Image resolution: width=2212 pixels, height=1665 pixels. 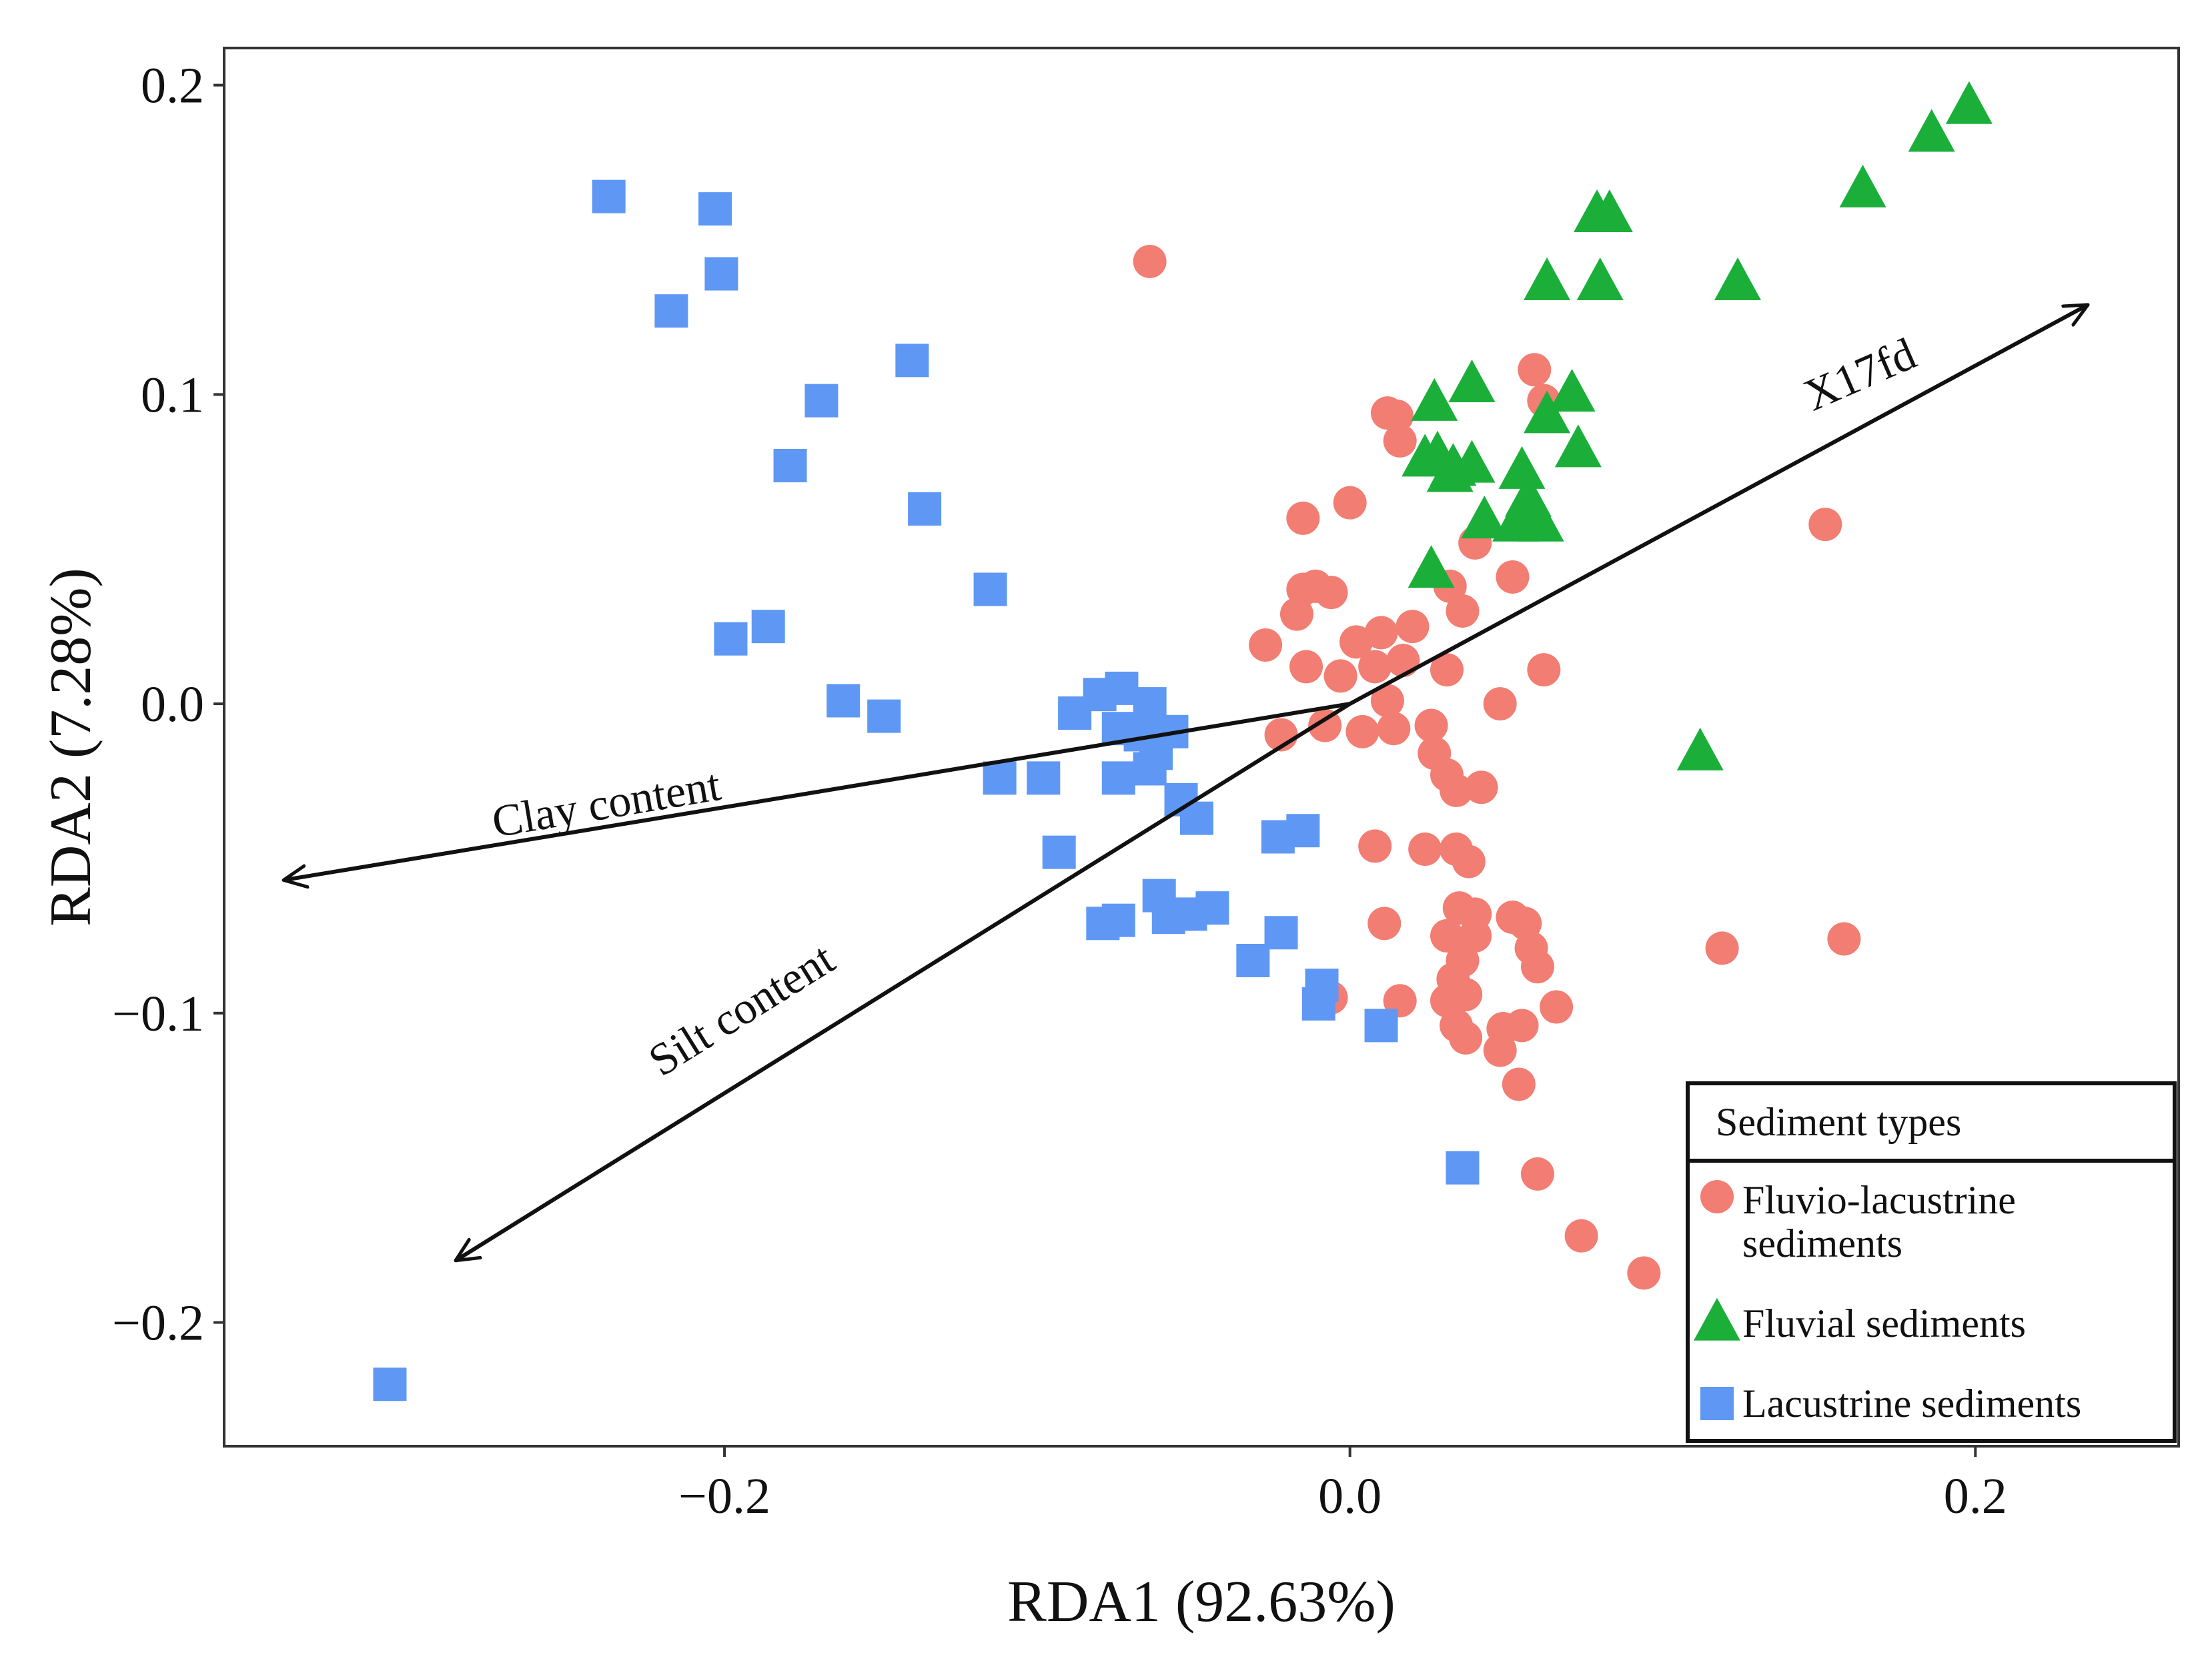 I want to click on x-tick-label: 0.0, so click(x=1349, y=1496).